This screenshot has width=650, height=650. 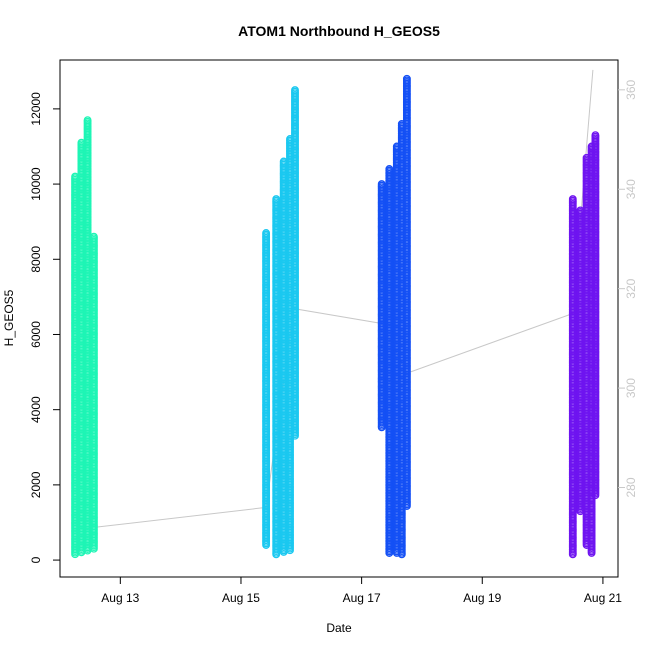 What do you see at coordinates (36, 559) in the screenshot?
I see `y-tick-label: 0` at bounding box center [36, 559].